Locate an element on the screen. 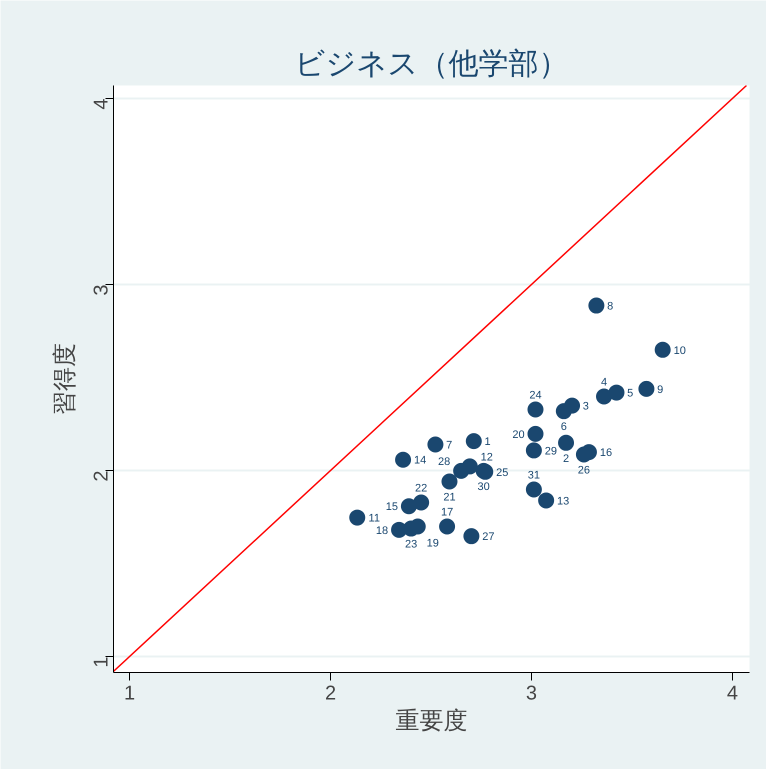 Image resolution: width=766 pixels, height=769 pixels. x-axis-title: 重要度 is located at coordinates (432, 721).